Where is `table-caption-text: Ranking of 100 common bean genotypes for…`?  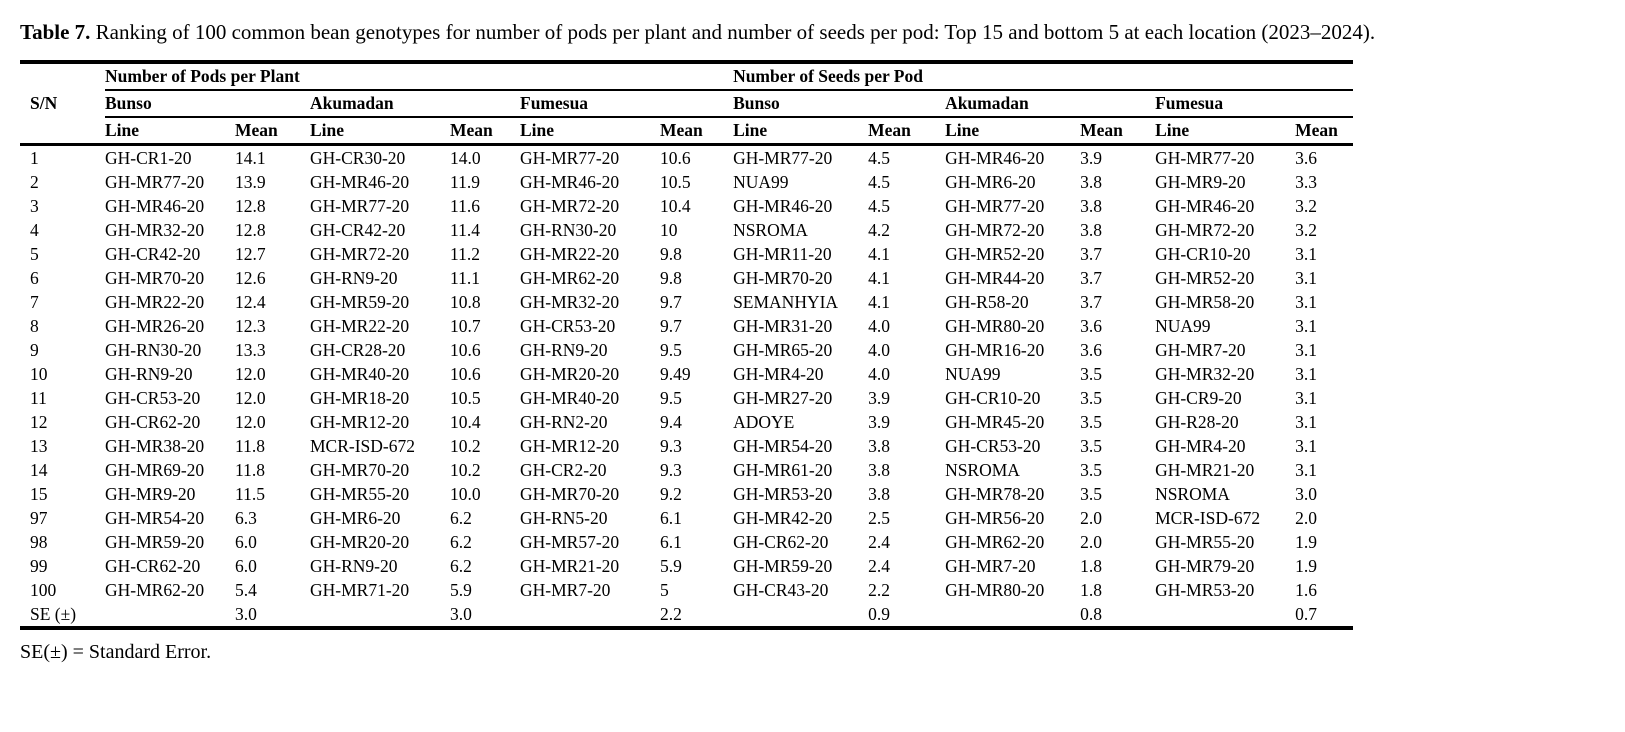 table-caption-text: Ranking of 100 common bean genotypes for… is located at coordinates (735, 32).